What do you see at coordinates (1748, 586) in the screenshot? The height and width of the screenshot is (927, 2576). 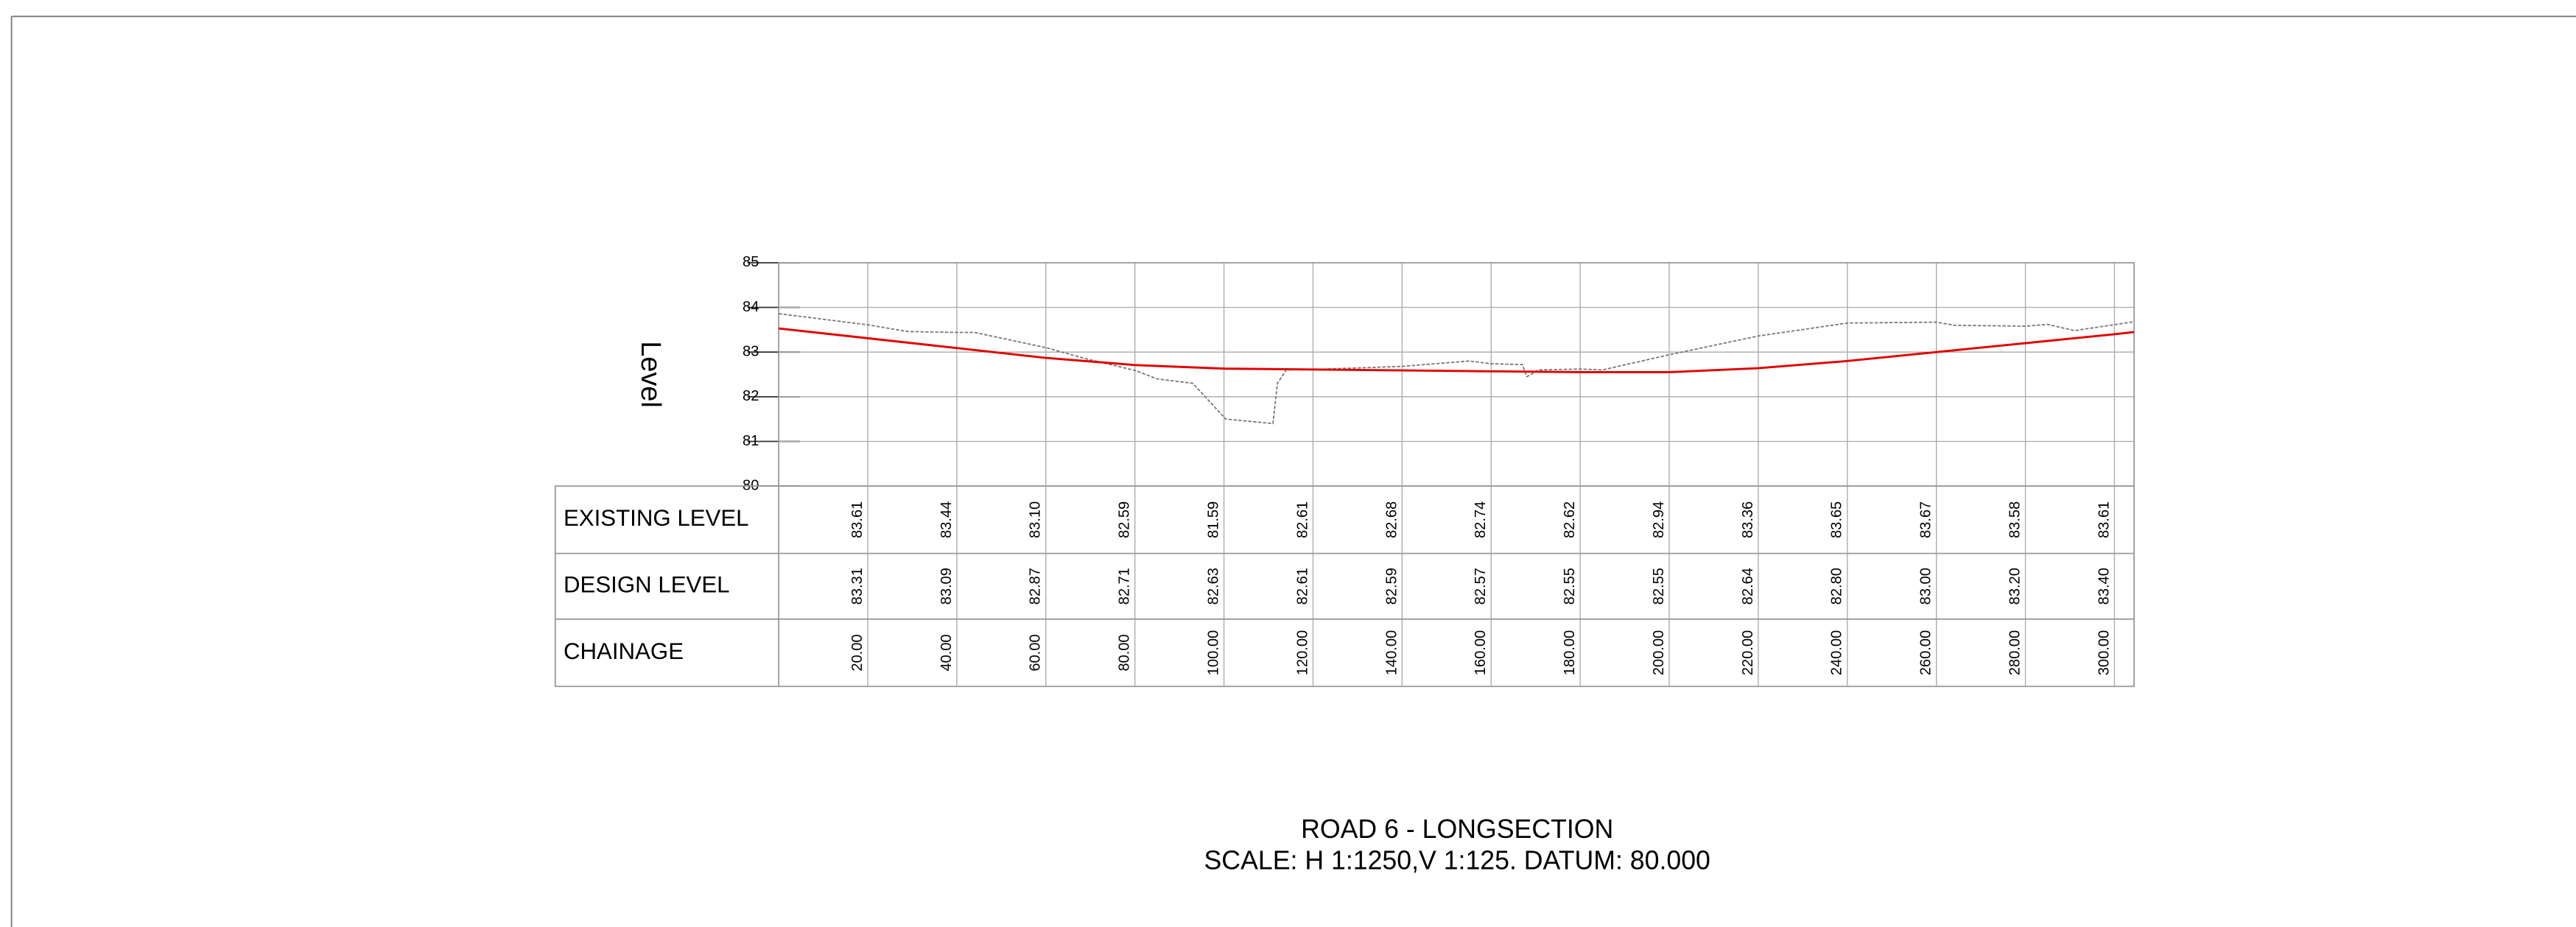 I see `table-value: 82.64` at bounding box center [1748, 586].